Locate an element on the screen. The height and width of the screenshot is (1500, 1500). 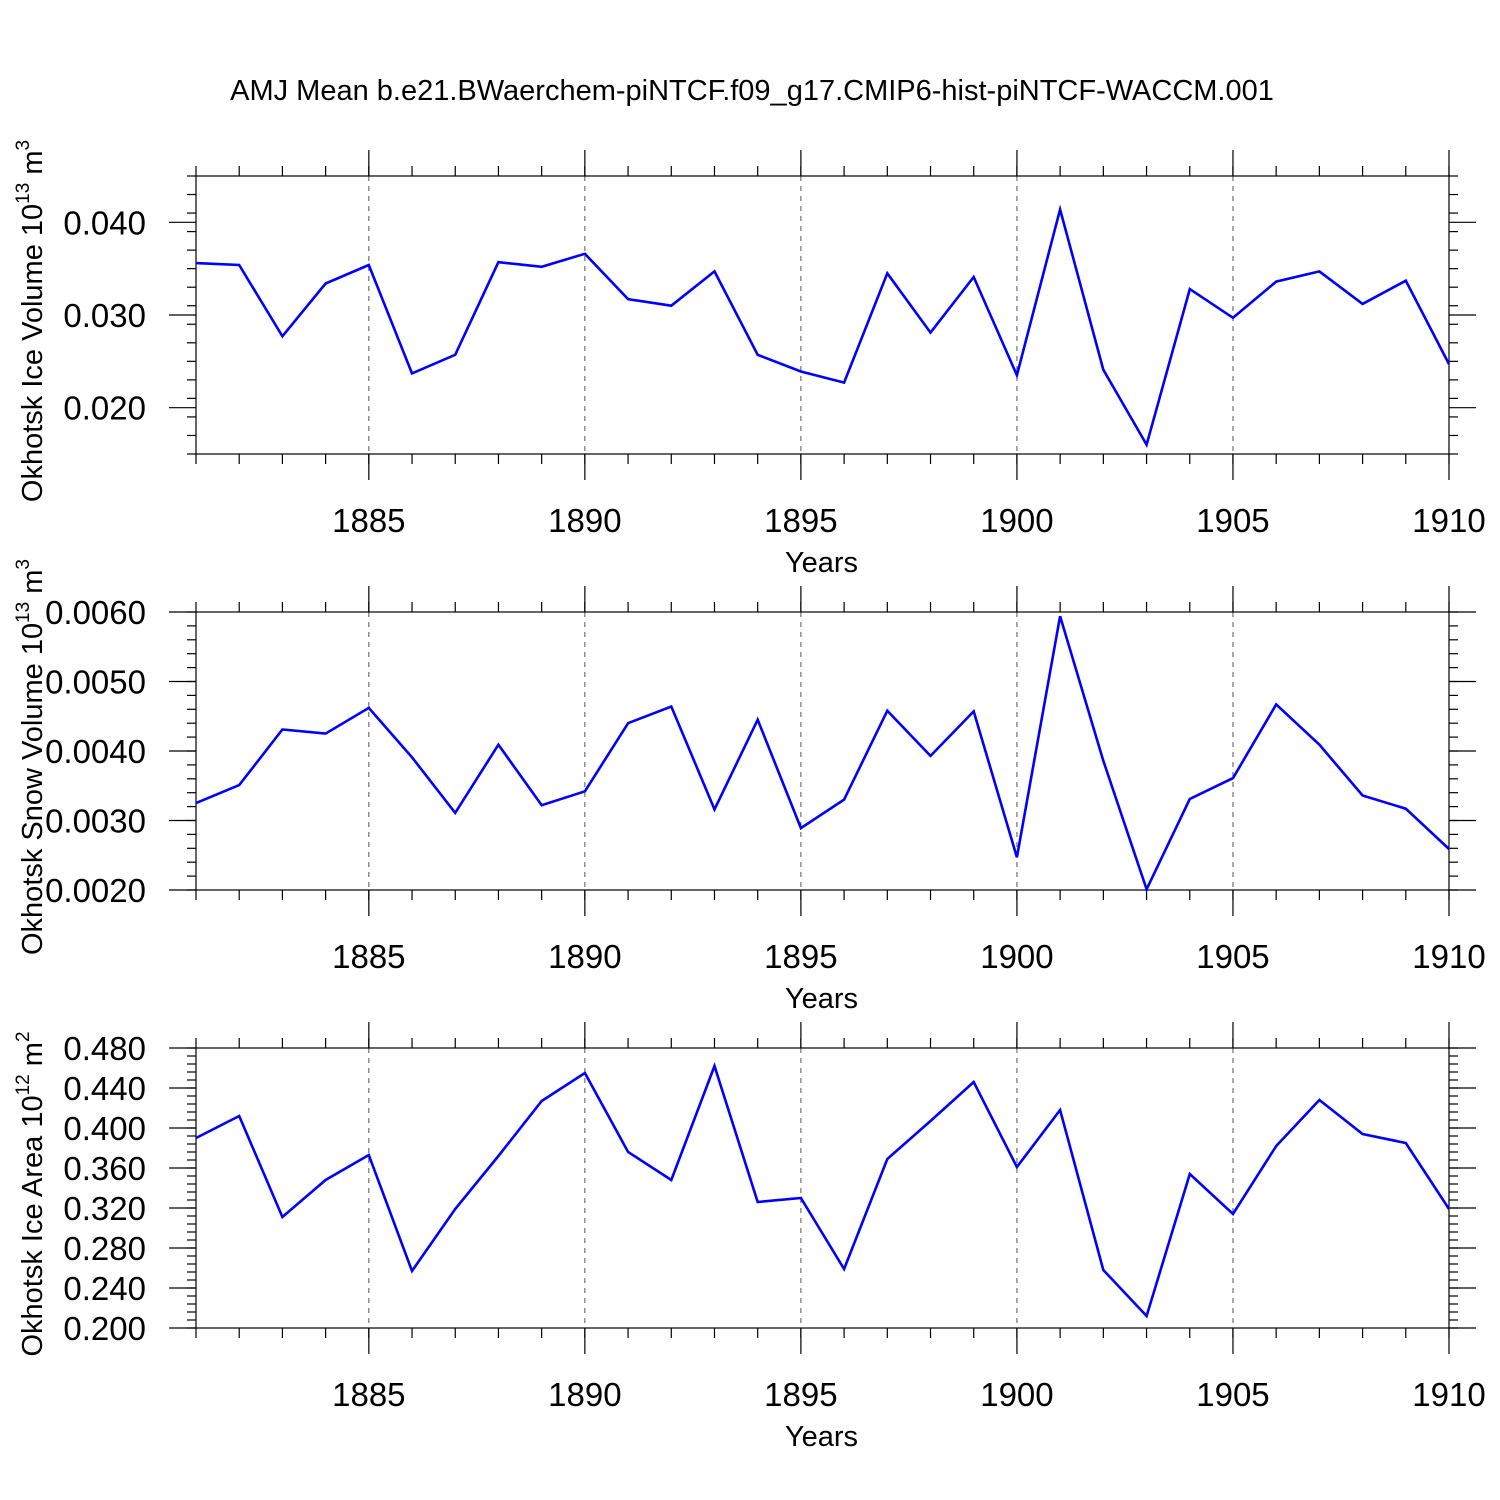
y-tick-label: 0.360 is located at coordinates (104, 1168).